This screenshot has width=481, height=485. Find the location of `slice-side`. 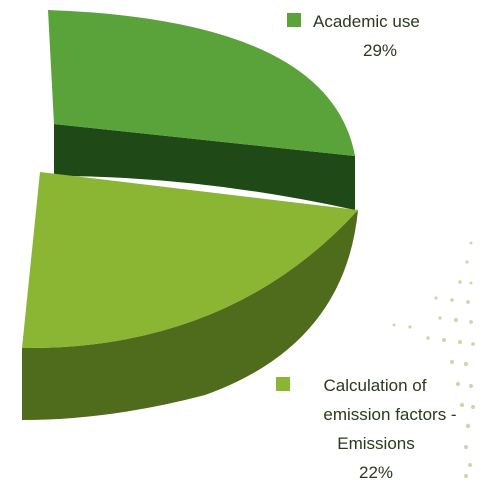

slice-side is located at coordinates (204, 167).